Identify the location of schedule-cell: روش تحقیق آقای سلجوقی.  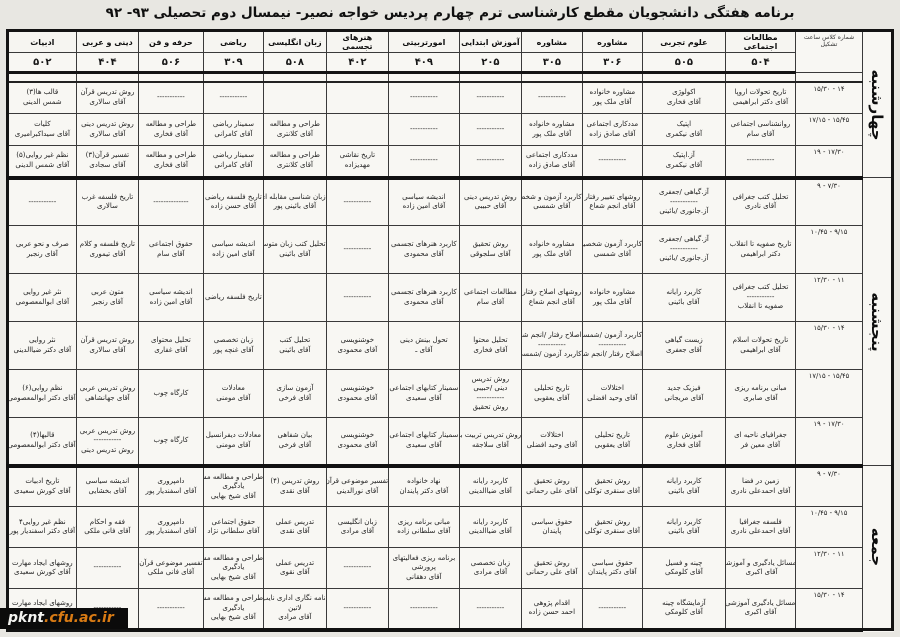
(490, 249).